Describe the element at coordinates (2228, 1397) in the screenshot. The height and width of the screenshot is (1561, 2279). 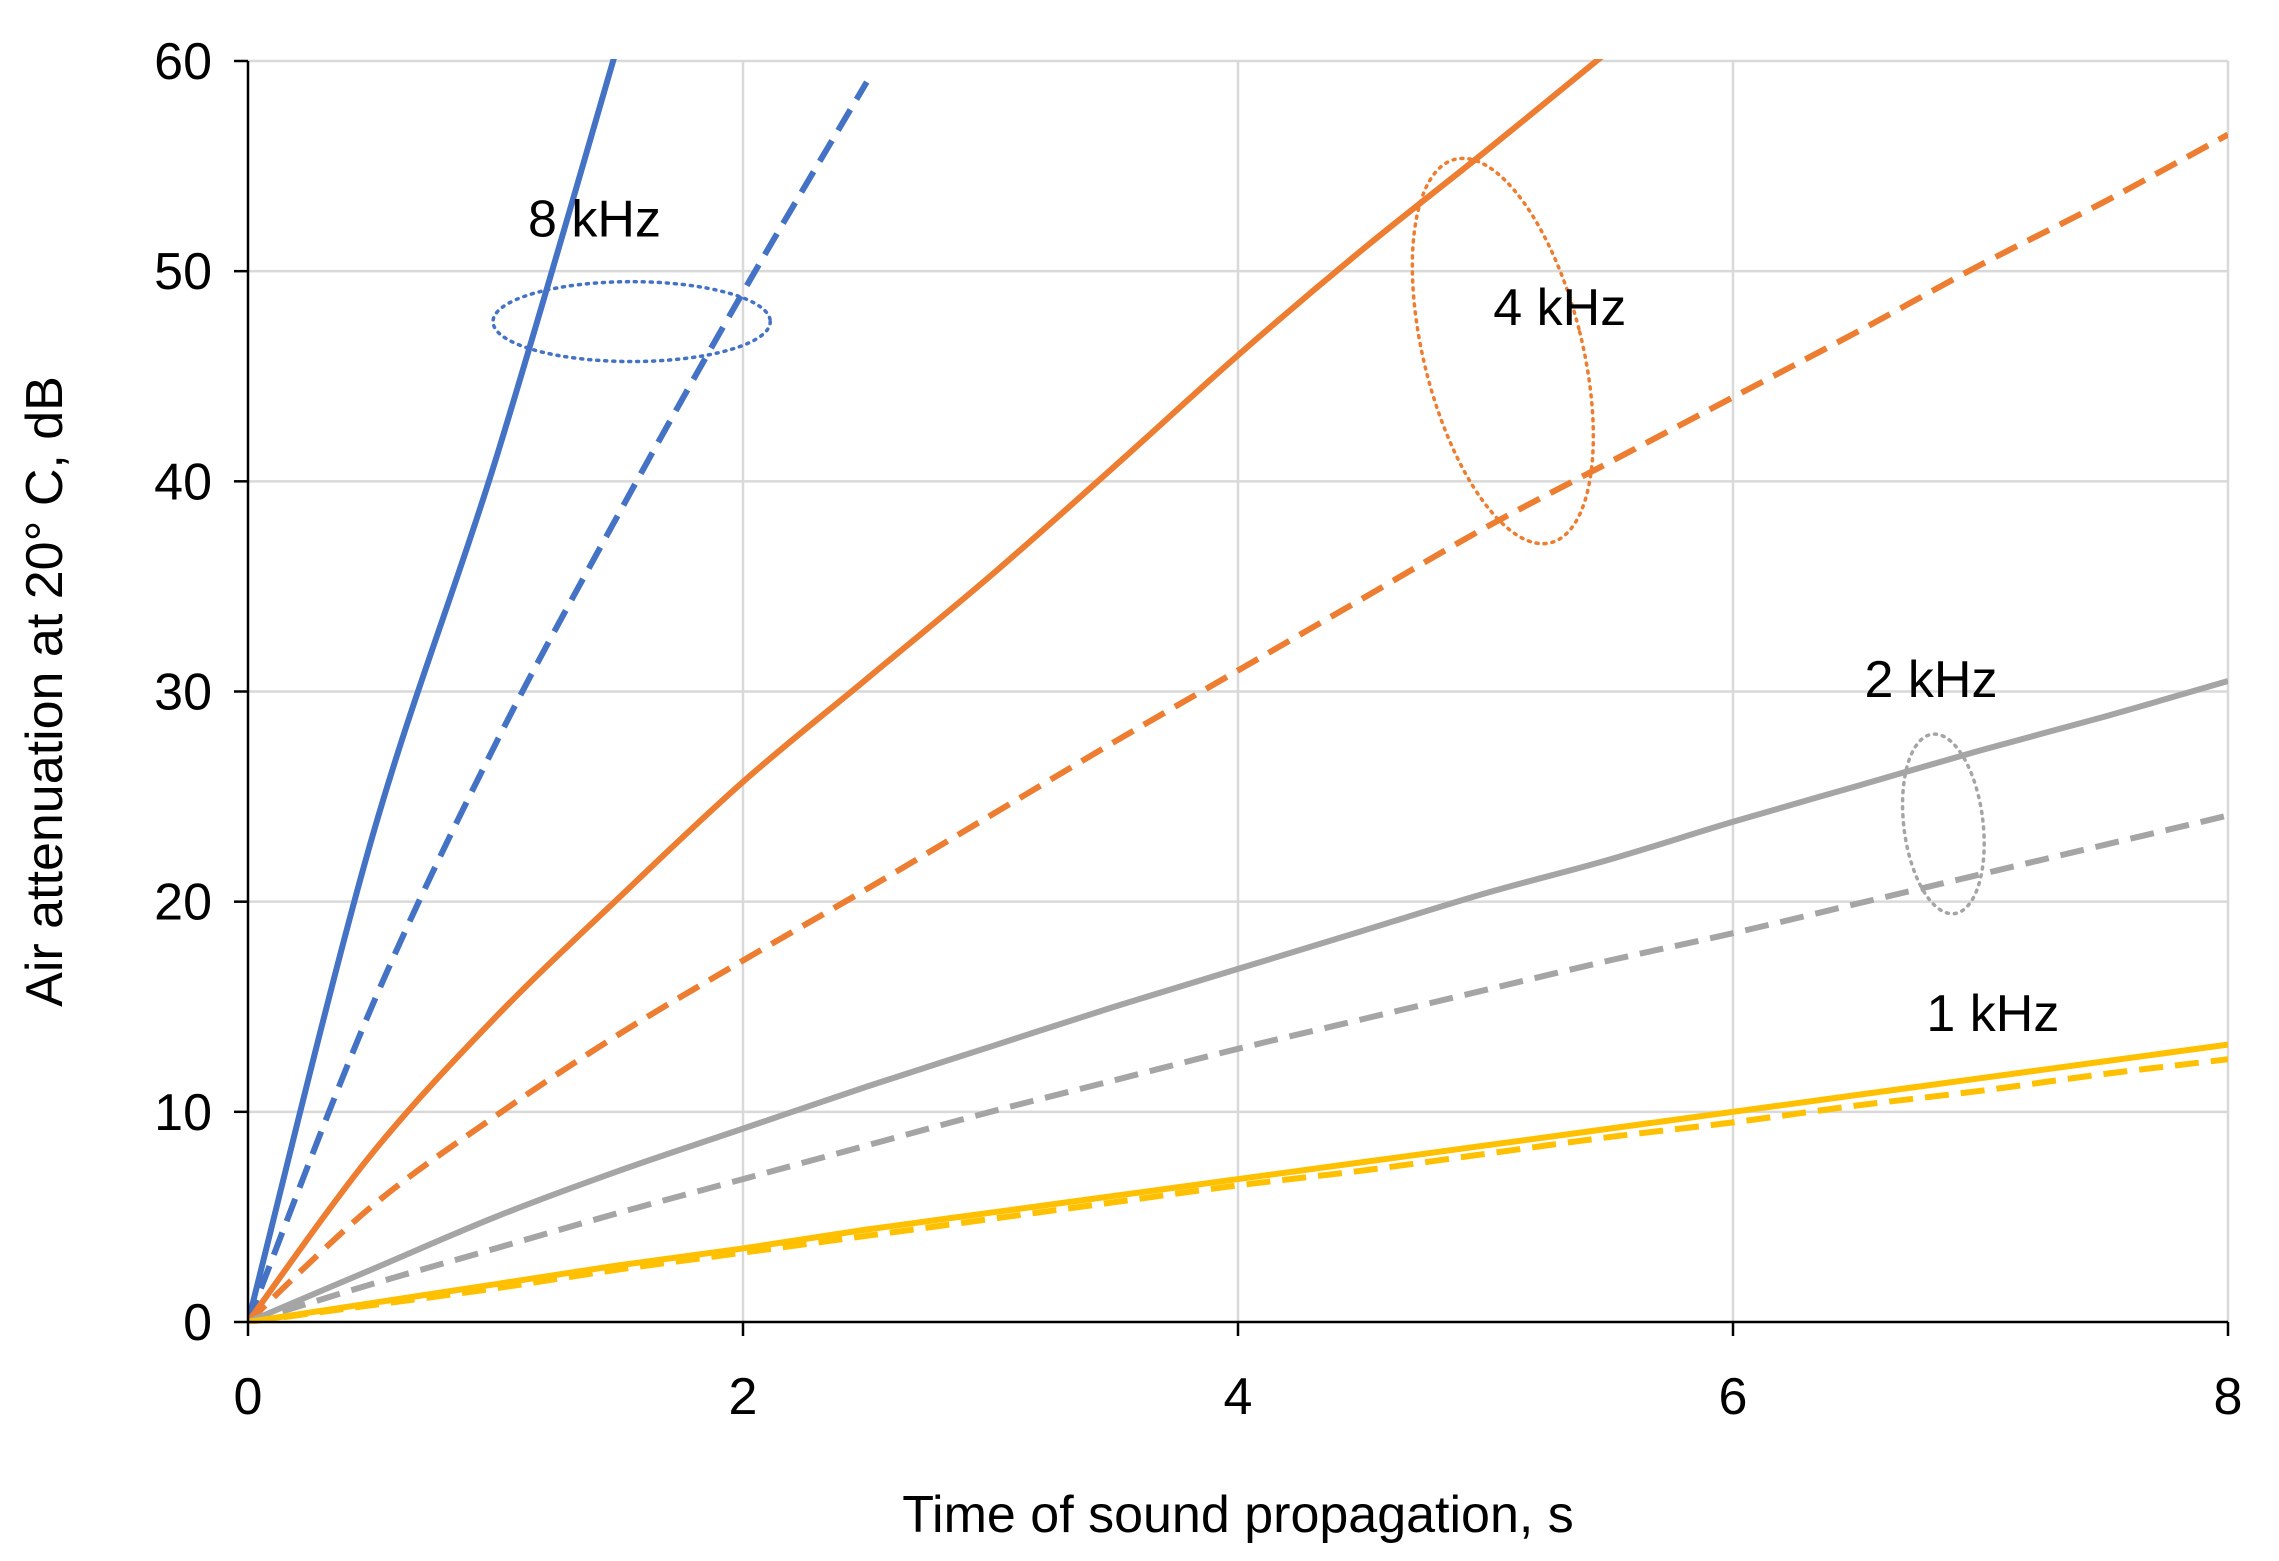
I see `x-tick-label: 8` at that location.